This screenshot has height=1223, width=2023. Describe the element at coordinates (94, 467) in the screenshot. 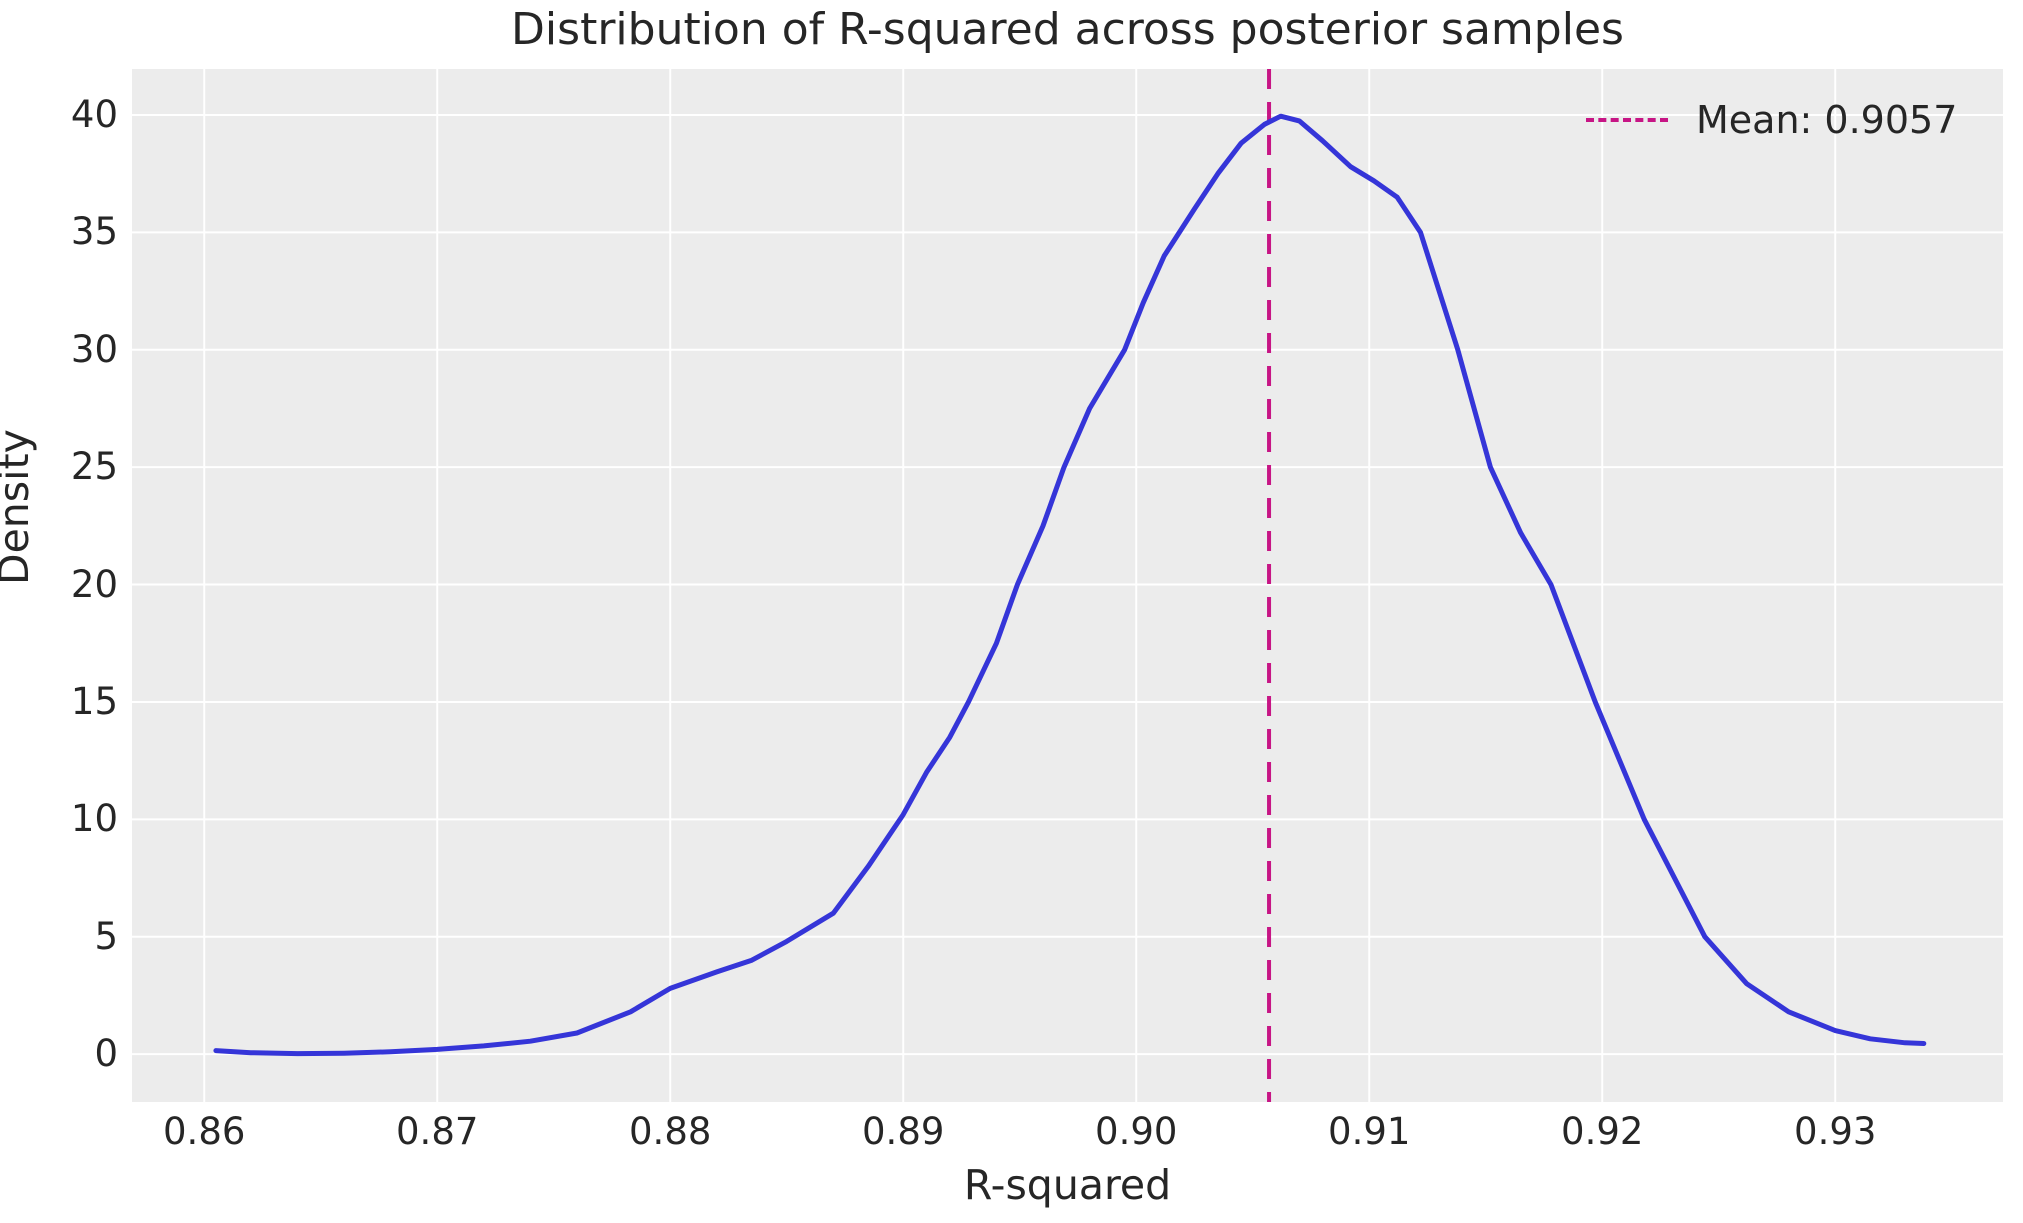

I see `y-tick-label: 25` at that location.